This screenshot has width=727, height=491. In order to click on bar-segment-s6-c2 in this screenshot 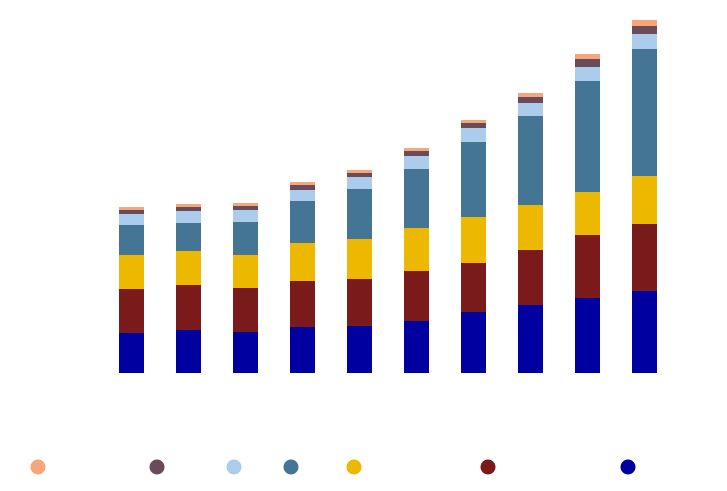, I will do `click(188, 209)`.